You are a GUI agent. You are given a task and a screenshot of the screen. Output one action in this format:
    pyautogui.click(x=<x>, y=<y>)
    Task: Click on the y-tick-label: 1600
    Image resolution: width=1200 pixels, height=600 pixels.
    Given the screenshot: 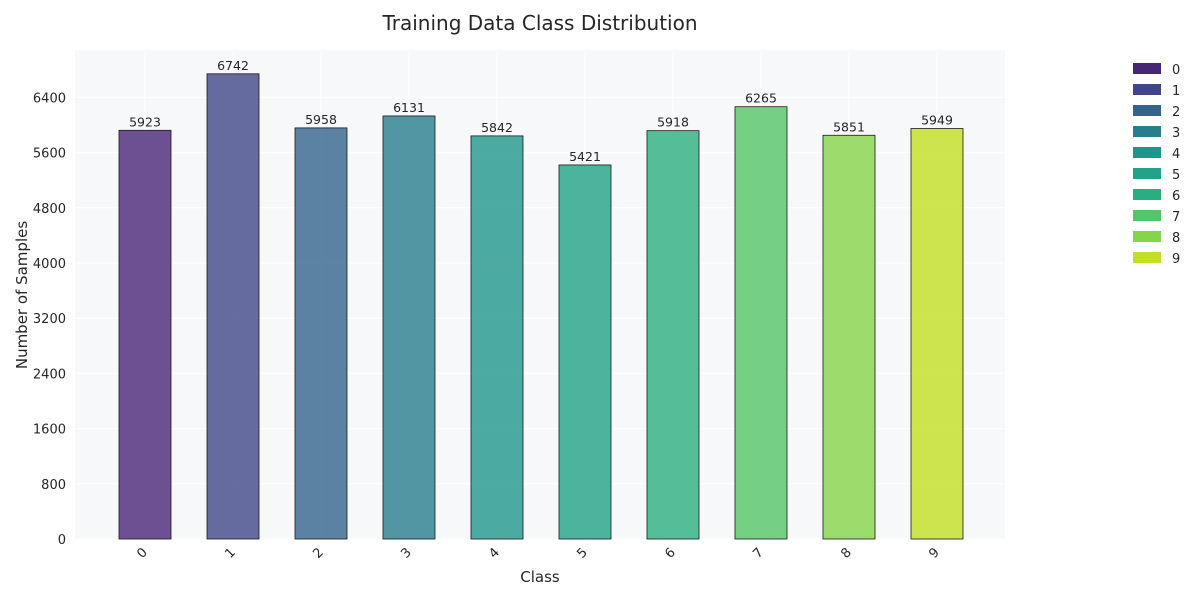 What is the action you would take?
    pyautogui.click(x=49, y=430)
    